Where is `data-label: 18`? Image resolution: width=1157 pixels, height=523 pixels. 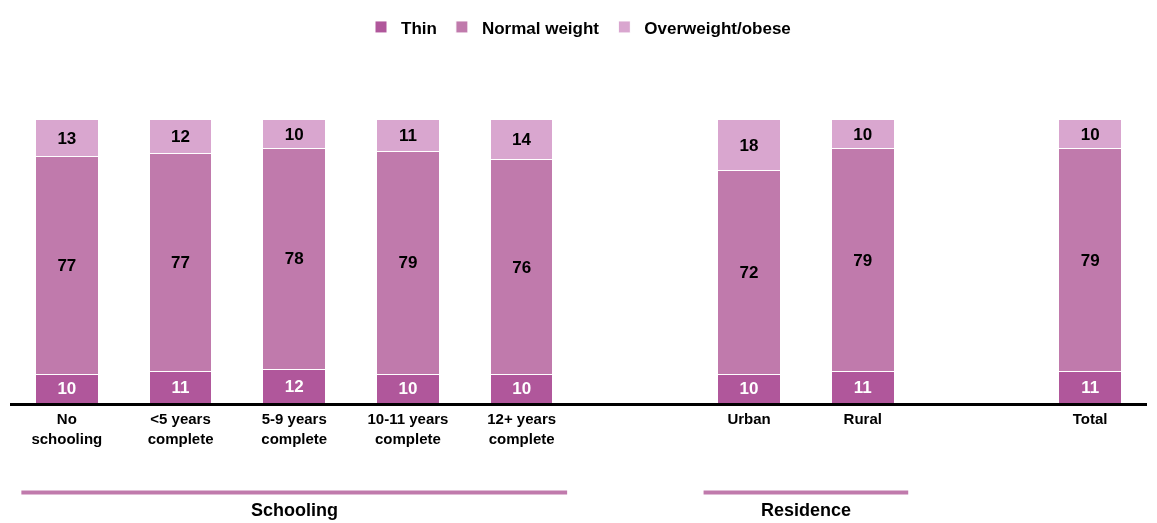 data-label: 18 is located at coordinates (749, 145).